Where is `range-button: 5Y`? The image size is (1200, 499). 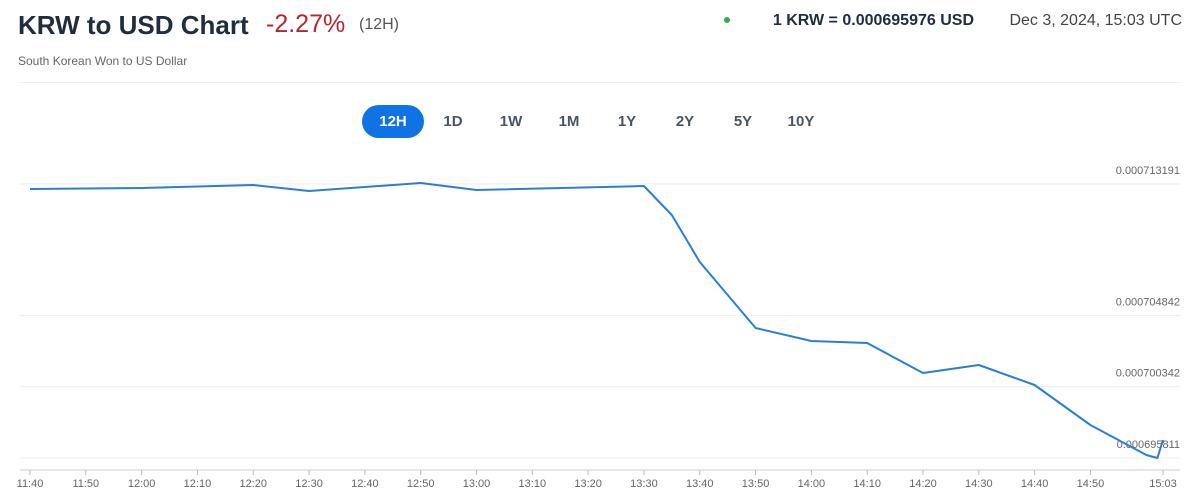
range-button: 5Y is located at coordinates (743, 121).